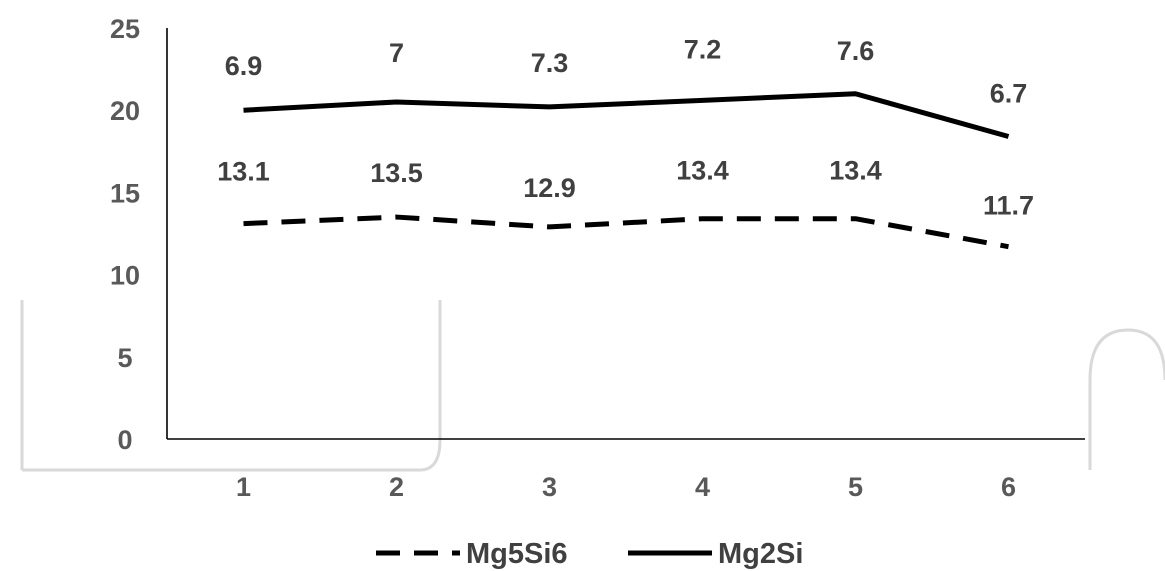 This screenshot has width=1165, height=571. What do you see at coordinates (517, 554) in the screenshot?
I see `legend-label: Mg5Si6` at bounding box center [517, 554].